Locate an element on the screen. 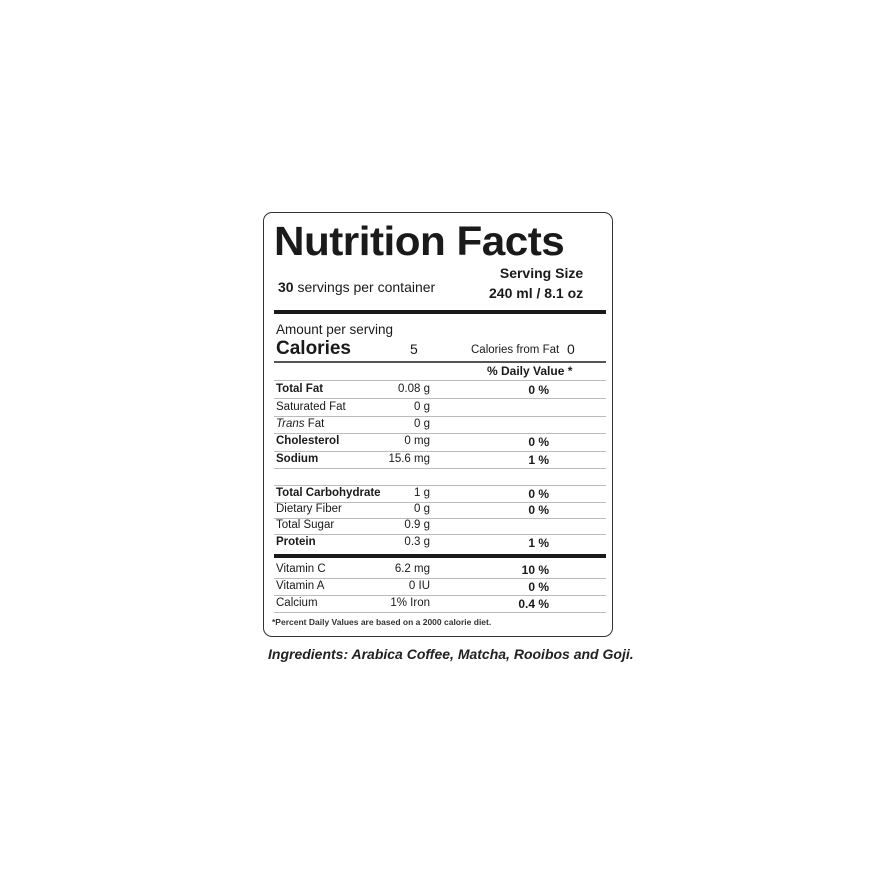 This screenshot has height=876, width=876. nutrient-row: Protein 0.3 g 1 % is located at coordinates (441, 544).